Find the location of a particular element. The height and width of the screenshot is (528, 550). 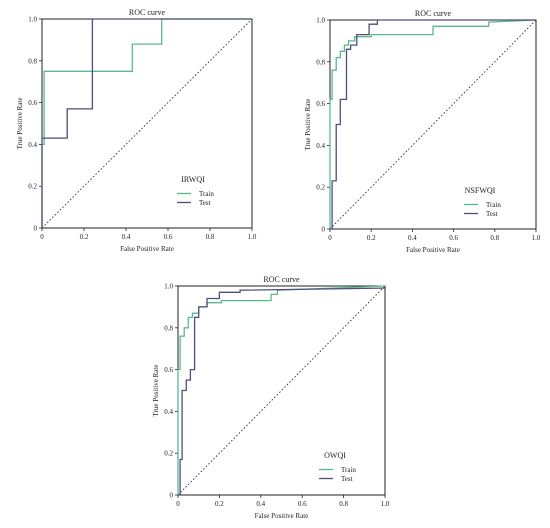

legend-title: OWQI is located at coordinates (335, 455).